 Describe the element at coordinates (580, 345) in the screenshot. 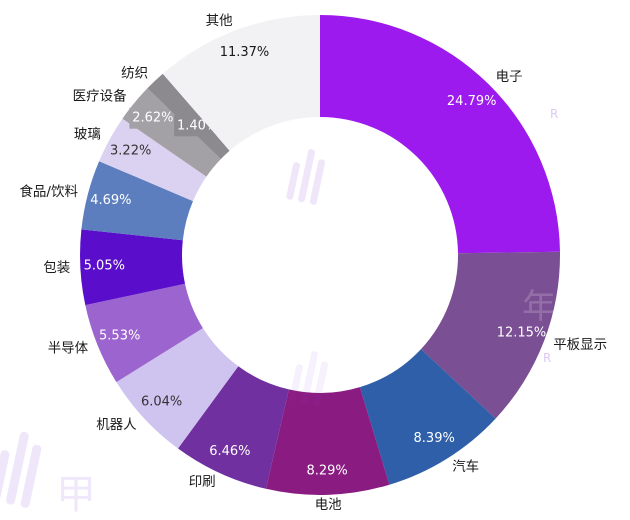

I see `category-label: 平板显示` at that location.